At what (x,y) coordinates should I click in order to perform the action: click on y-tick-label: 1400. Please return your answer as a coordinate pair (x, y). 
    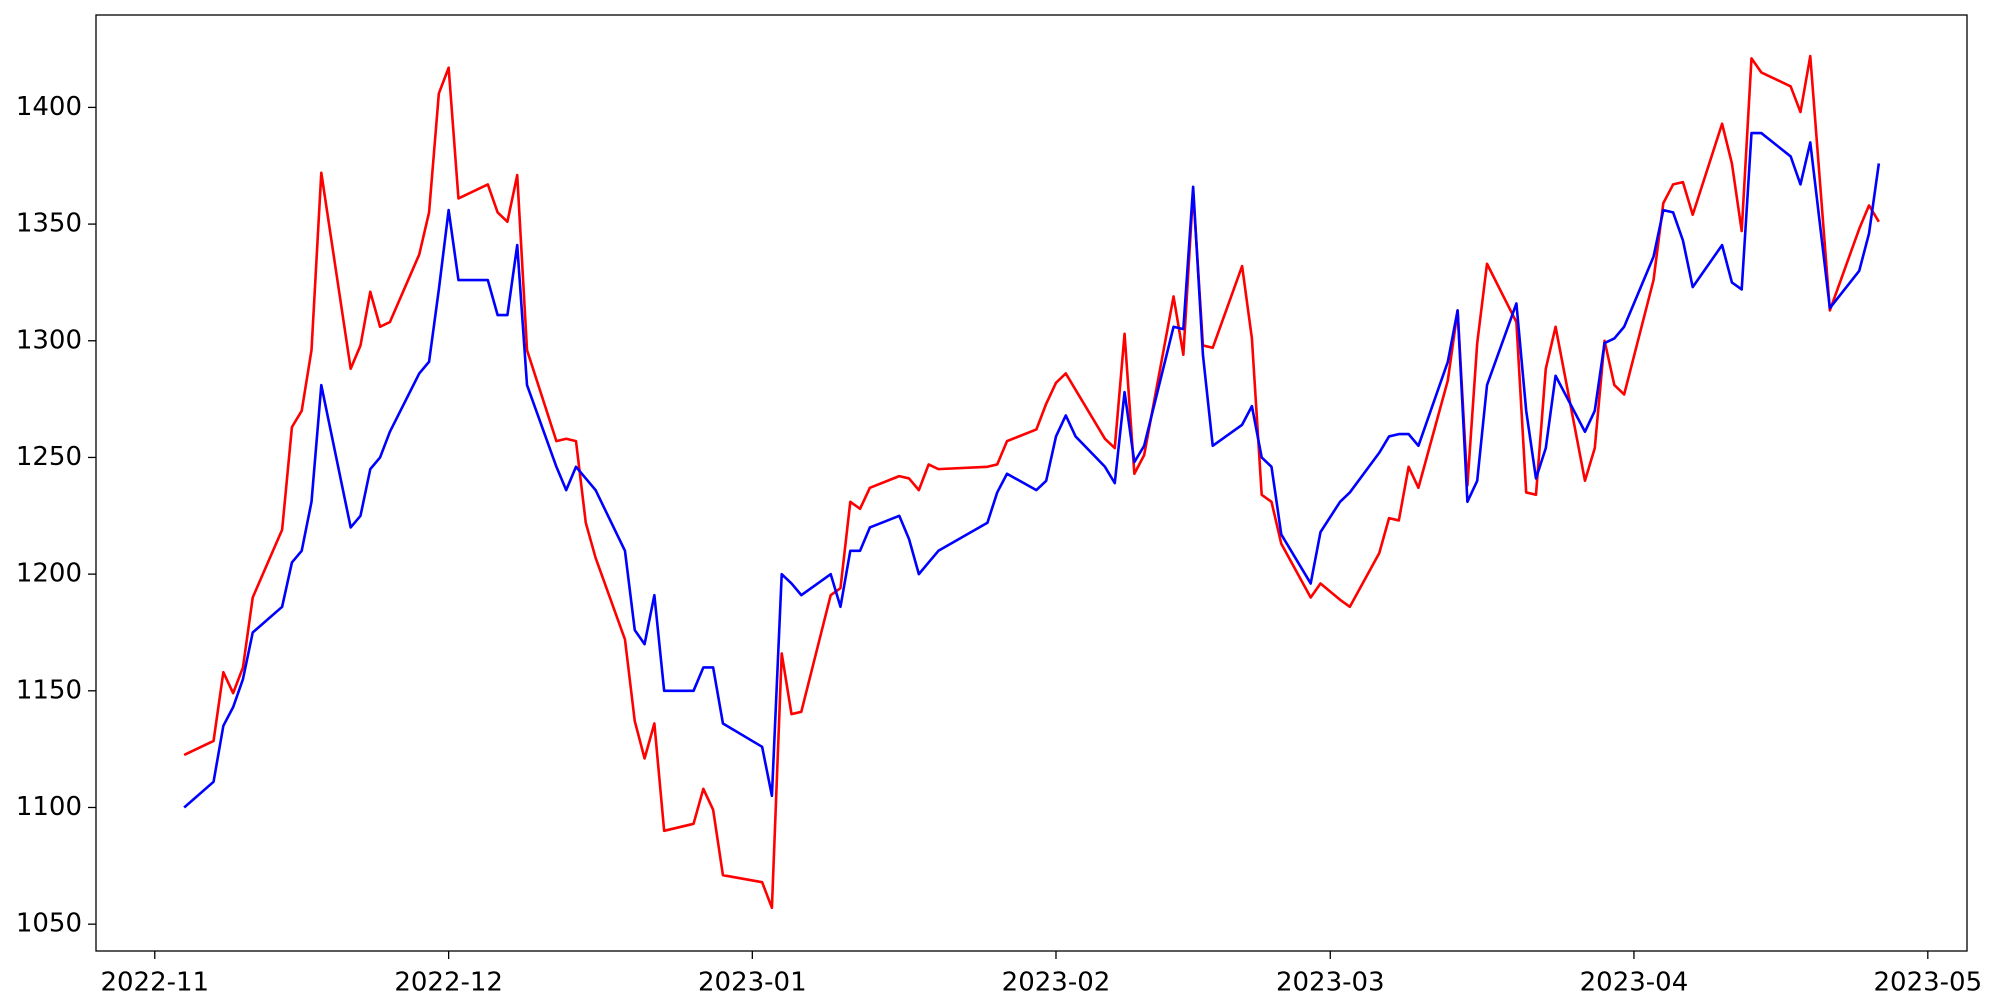
    Looking at the image, I should click on (49, 107).